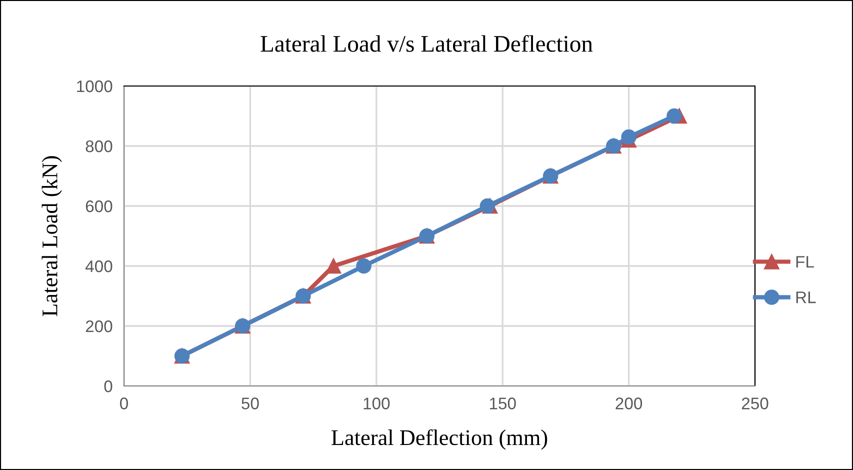 The width and height of the screenshot is (853, 470). Describe the element at coordinates (503, 404) in the screenshot. I see `x-tick-label: 150` at that location.